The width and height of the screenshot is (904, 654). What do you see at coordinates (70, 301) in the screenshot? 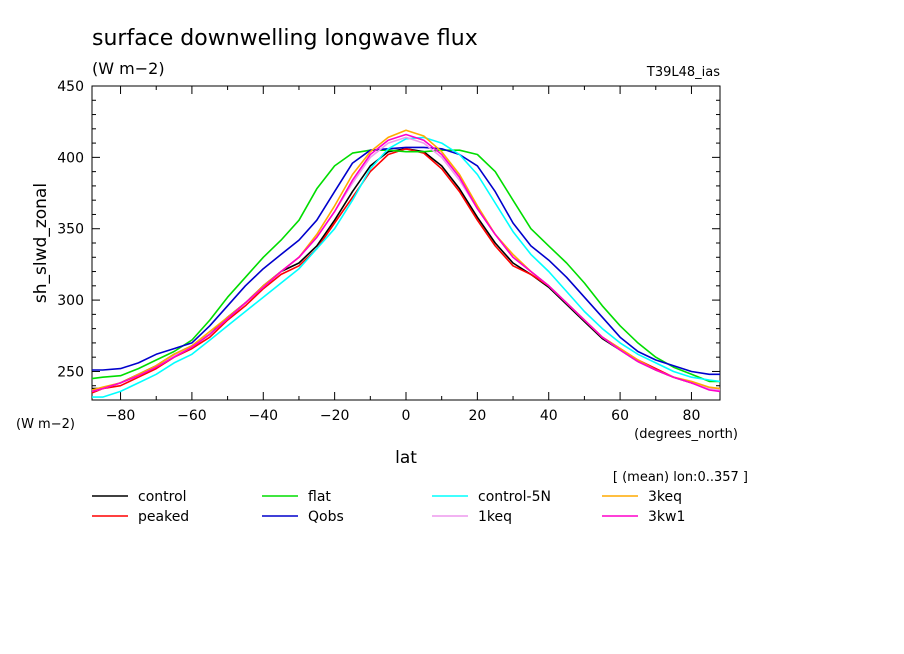
I see `y-tick-label: 300` at bounding box center [70, 301].